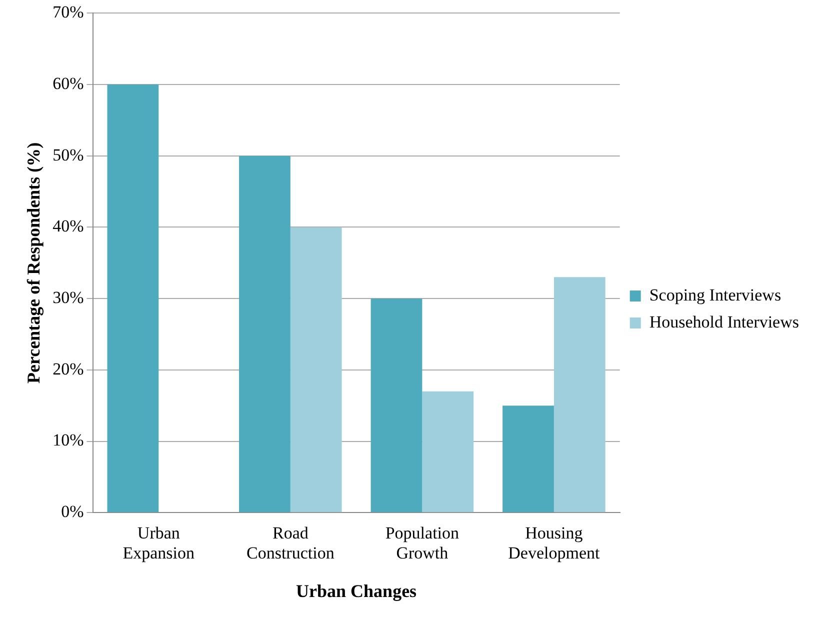 The width and height of the screenshot is (813, 617). I want to click on y-tick-label: 40%, so click(68, 226).